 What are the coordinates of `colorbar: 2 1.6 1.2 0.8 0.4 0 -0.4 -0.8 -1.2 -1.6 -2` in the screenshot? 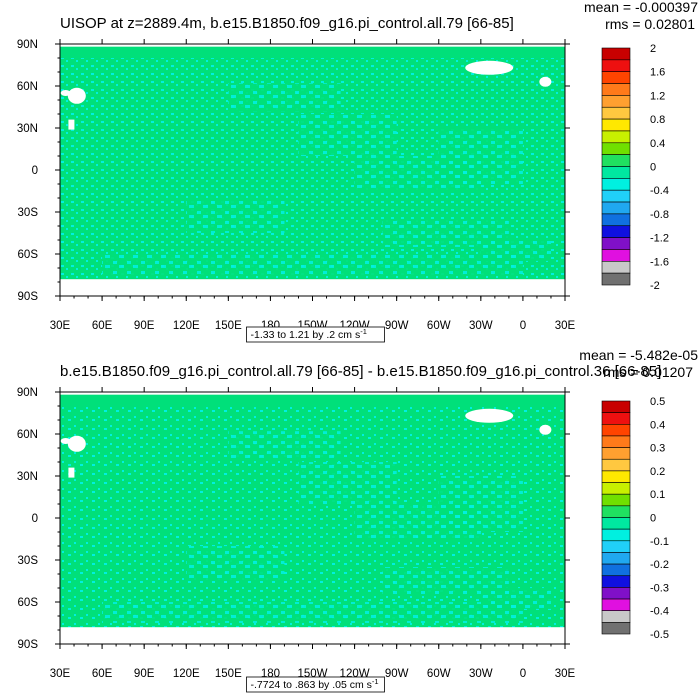 It's located at (635, 167).